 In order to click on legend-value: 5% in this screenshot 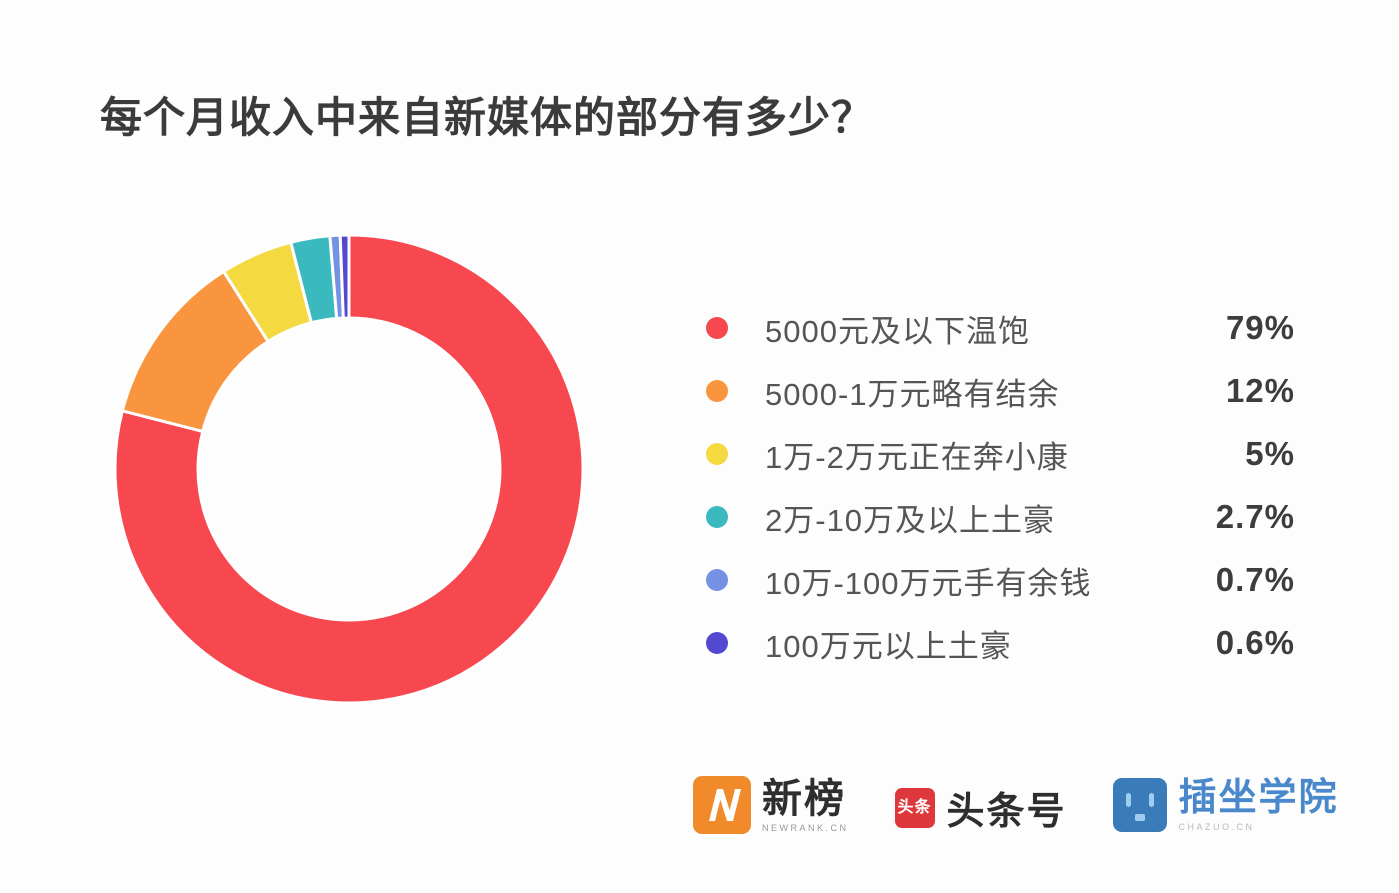, I will do `click(1270, 453)`.